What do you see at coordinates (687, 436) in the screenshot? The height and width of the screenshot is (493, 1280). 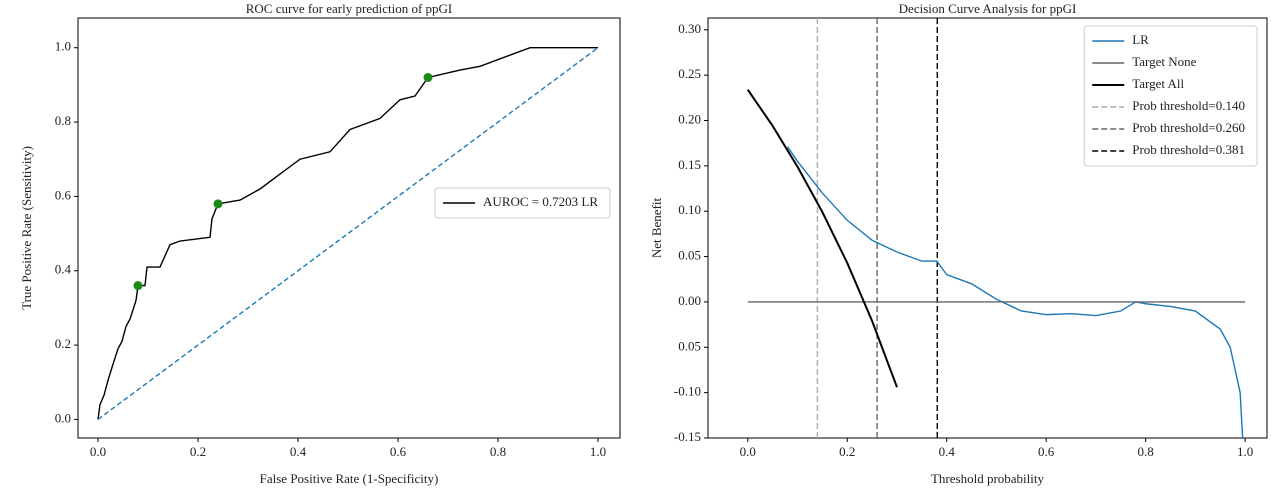 I see `y-tick-label: -0.15` at bounding box center [687, 436].